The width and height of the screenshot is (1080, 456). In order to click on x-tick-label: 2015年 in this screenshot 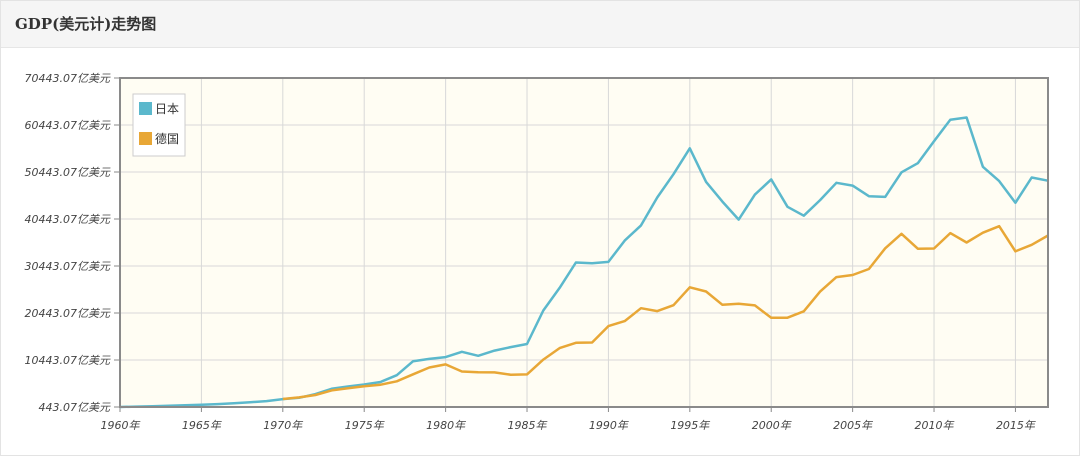, I will do `click(1016, 425)`.